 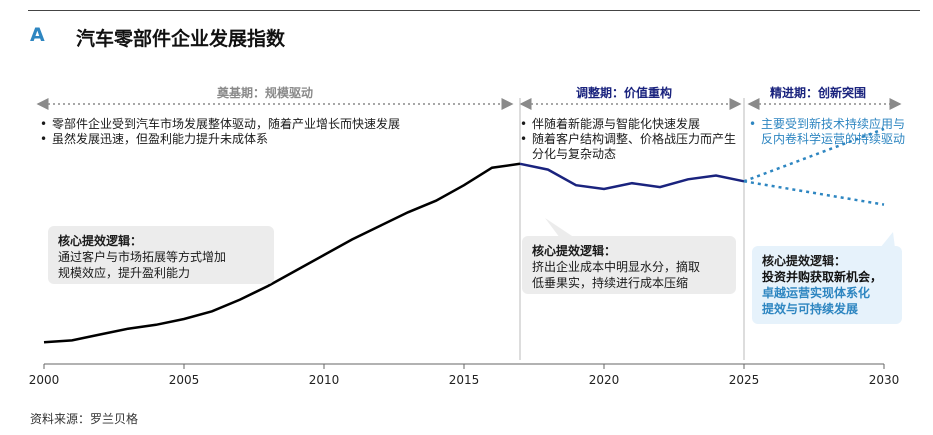 What do you see at coordinates (624, 93) in the screenshot?
I see `phase-label-adjustment: 调整期：价值重构` at bounding box center [624, 93].